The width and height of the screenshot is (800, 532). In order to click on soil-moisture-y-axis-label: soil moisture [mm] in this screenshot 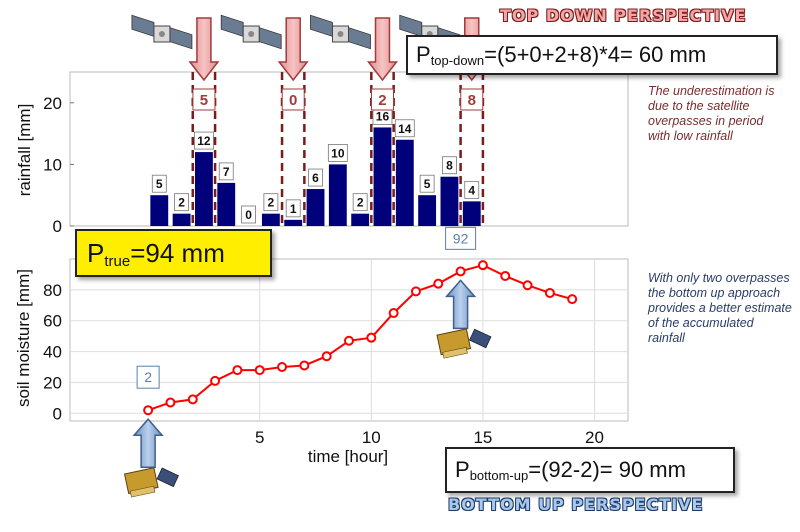, I will do `click(23, 338)`.